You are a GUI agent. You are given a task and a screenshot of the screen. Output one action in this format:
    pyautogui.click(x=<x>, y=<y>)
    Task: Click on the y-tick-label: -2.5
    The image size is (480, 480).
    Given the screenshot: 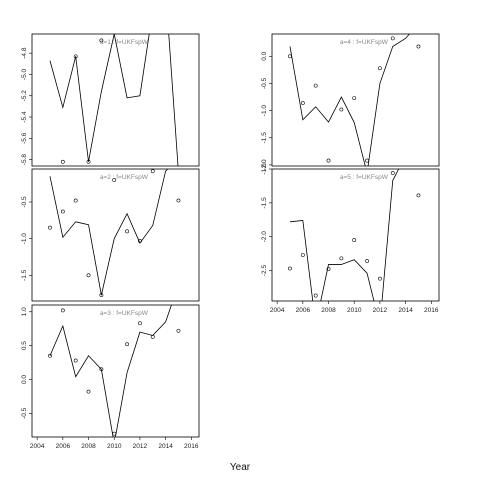 What is the action you would take?
    pyautogui.click(x=264, y=271)
    